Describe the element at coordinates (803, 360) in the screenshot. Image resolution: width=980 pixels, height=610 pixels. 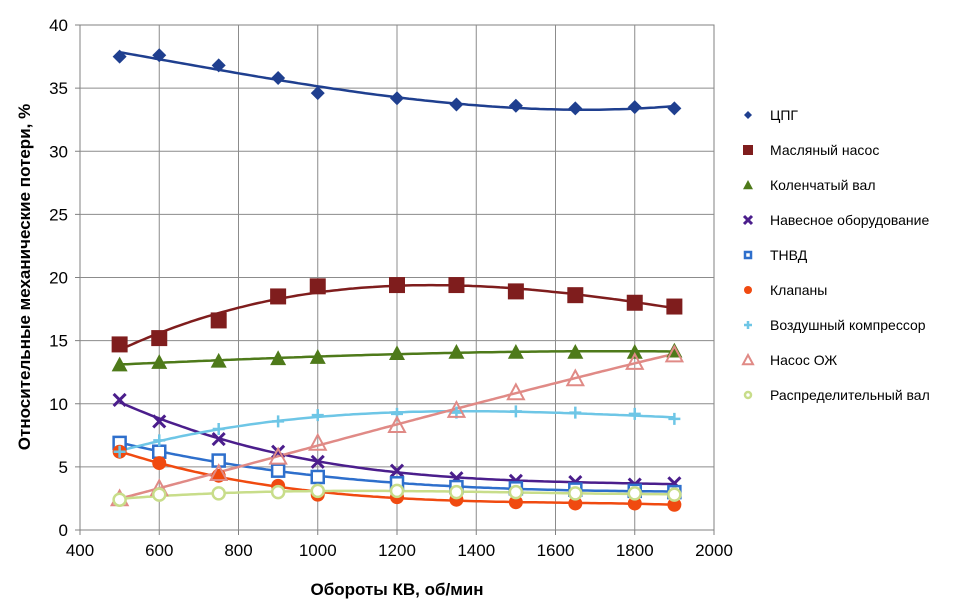
I see `legend-label: Насос ОЖ` at that location.